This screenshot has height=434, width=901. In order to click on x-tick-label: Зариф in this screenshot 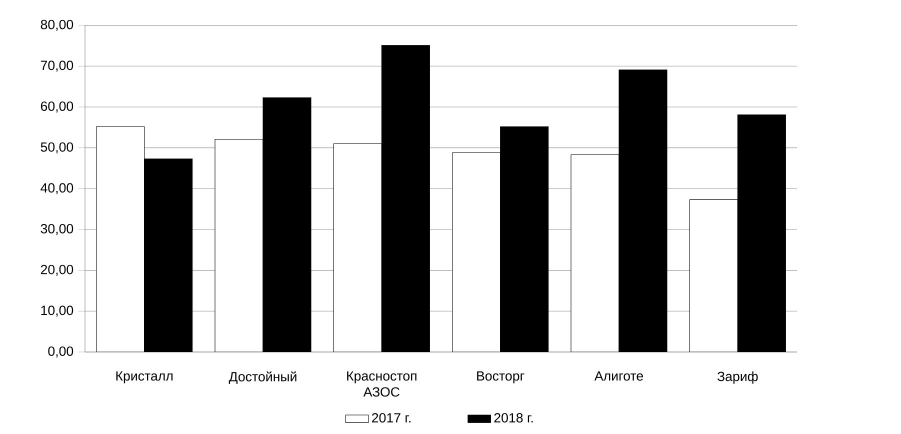, I will do `click(737, 377)`.